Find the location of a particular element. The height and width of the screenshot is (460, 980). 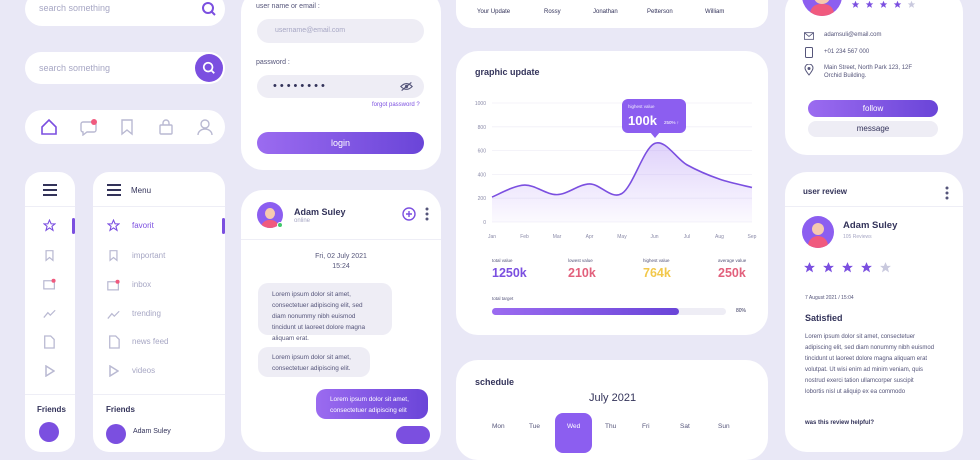

forgot-password-link: forgot password ? is located at coordinates (396, 105).